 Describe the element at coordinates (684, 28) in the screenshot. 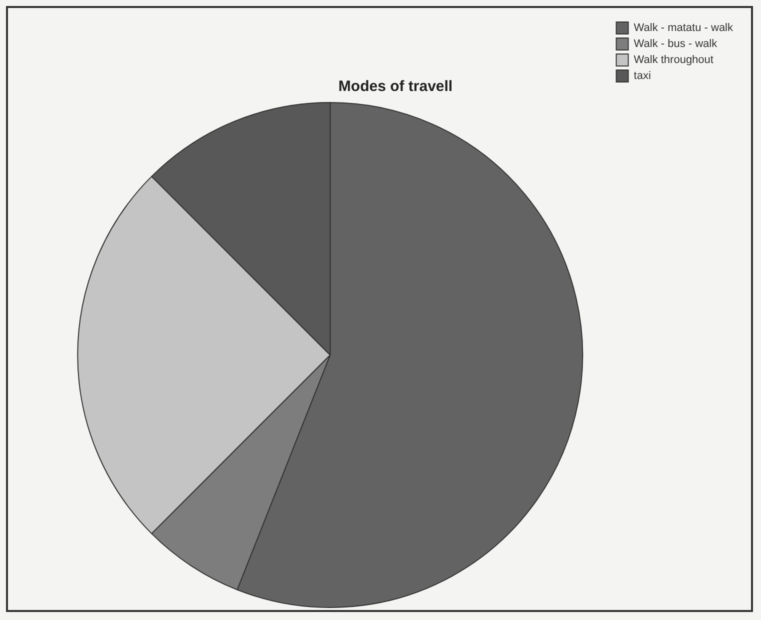

I see `legend-label: Walk - matatu - walk` at that location.